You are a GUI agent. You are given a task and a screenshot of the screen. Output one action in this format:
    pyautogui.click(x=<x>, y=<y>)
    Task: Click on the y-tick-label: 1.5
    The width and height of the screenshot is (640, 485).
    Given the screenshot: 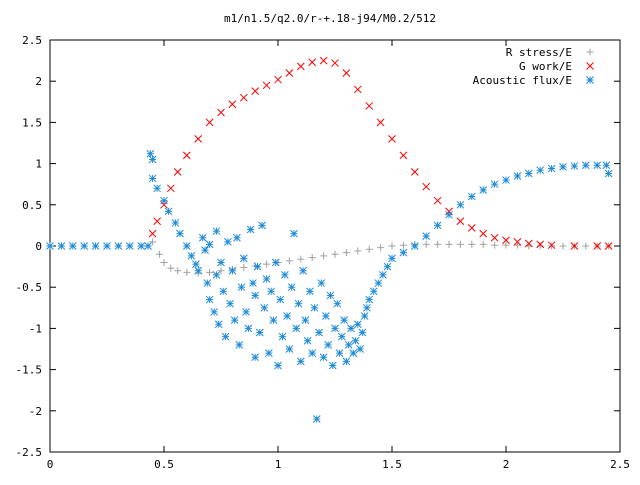 What is the action you would take?
    pyautogui.click(x=32, y=122)
    